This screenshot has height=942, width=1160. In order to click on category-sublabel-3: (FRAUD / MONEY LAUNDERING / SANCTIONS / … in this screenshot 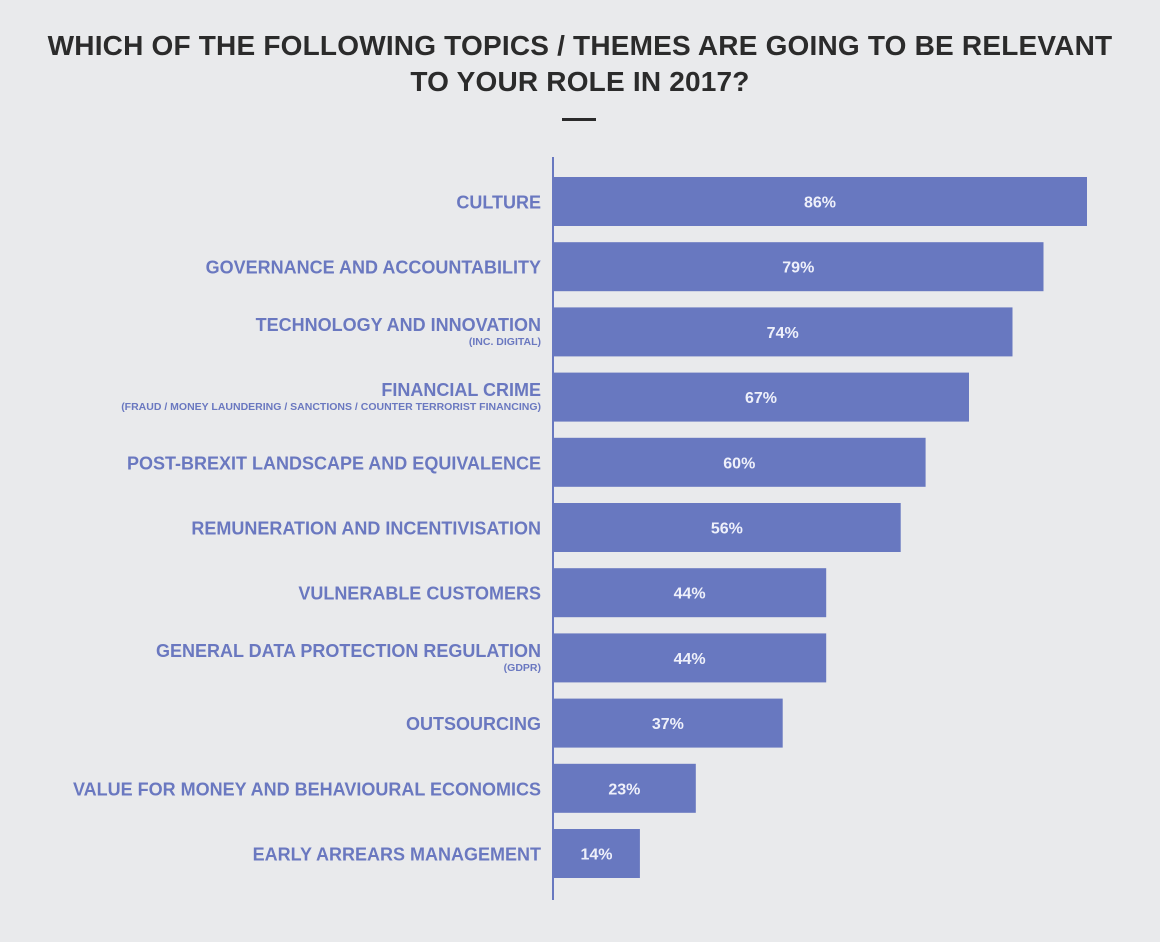, I will do `click(331, 407)`.